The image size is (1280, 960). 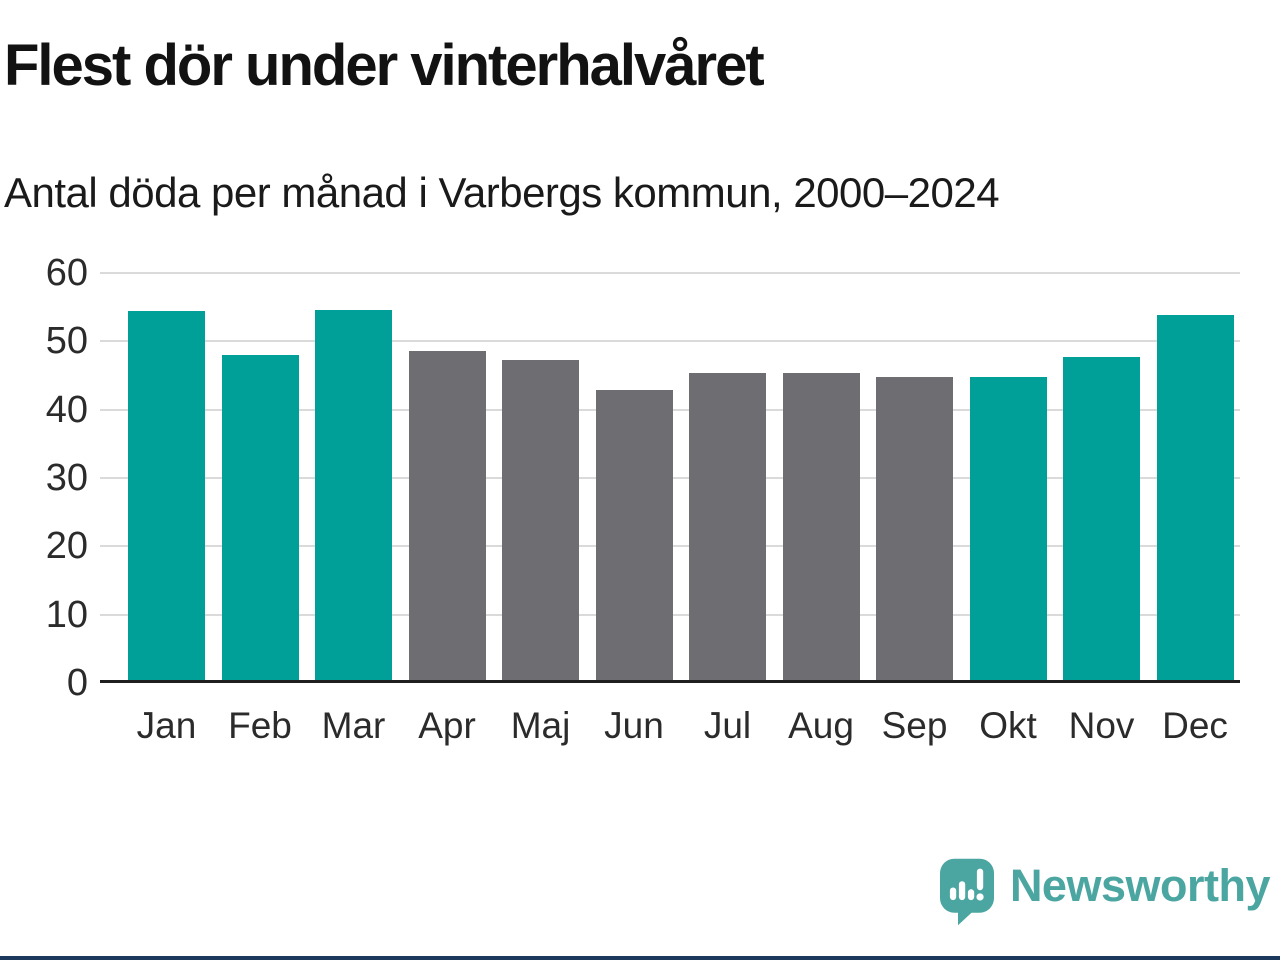 I want to click on bar-apr, so click(x=447, y=515).